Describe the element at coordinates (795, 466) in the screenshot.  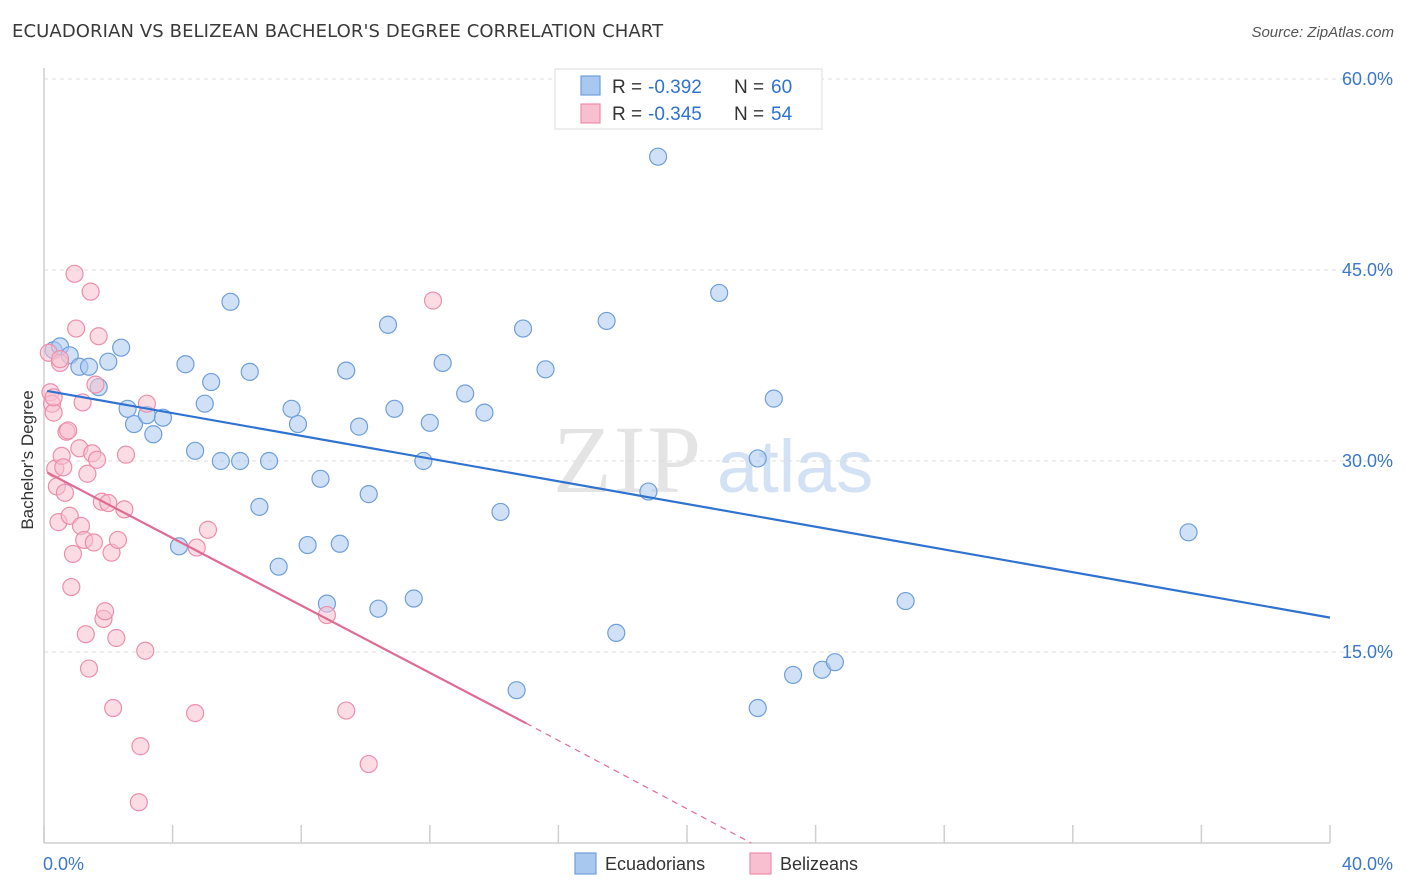
I see `watermark-atlas: atlas` at that location.